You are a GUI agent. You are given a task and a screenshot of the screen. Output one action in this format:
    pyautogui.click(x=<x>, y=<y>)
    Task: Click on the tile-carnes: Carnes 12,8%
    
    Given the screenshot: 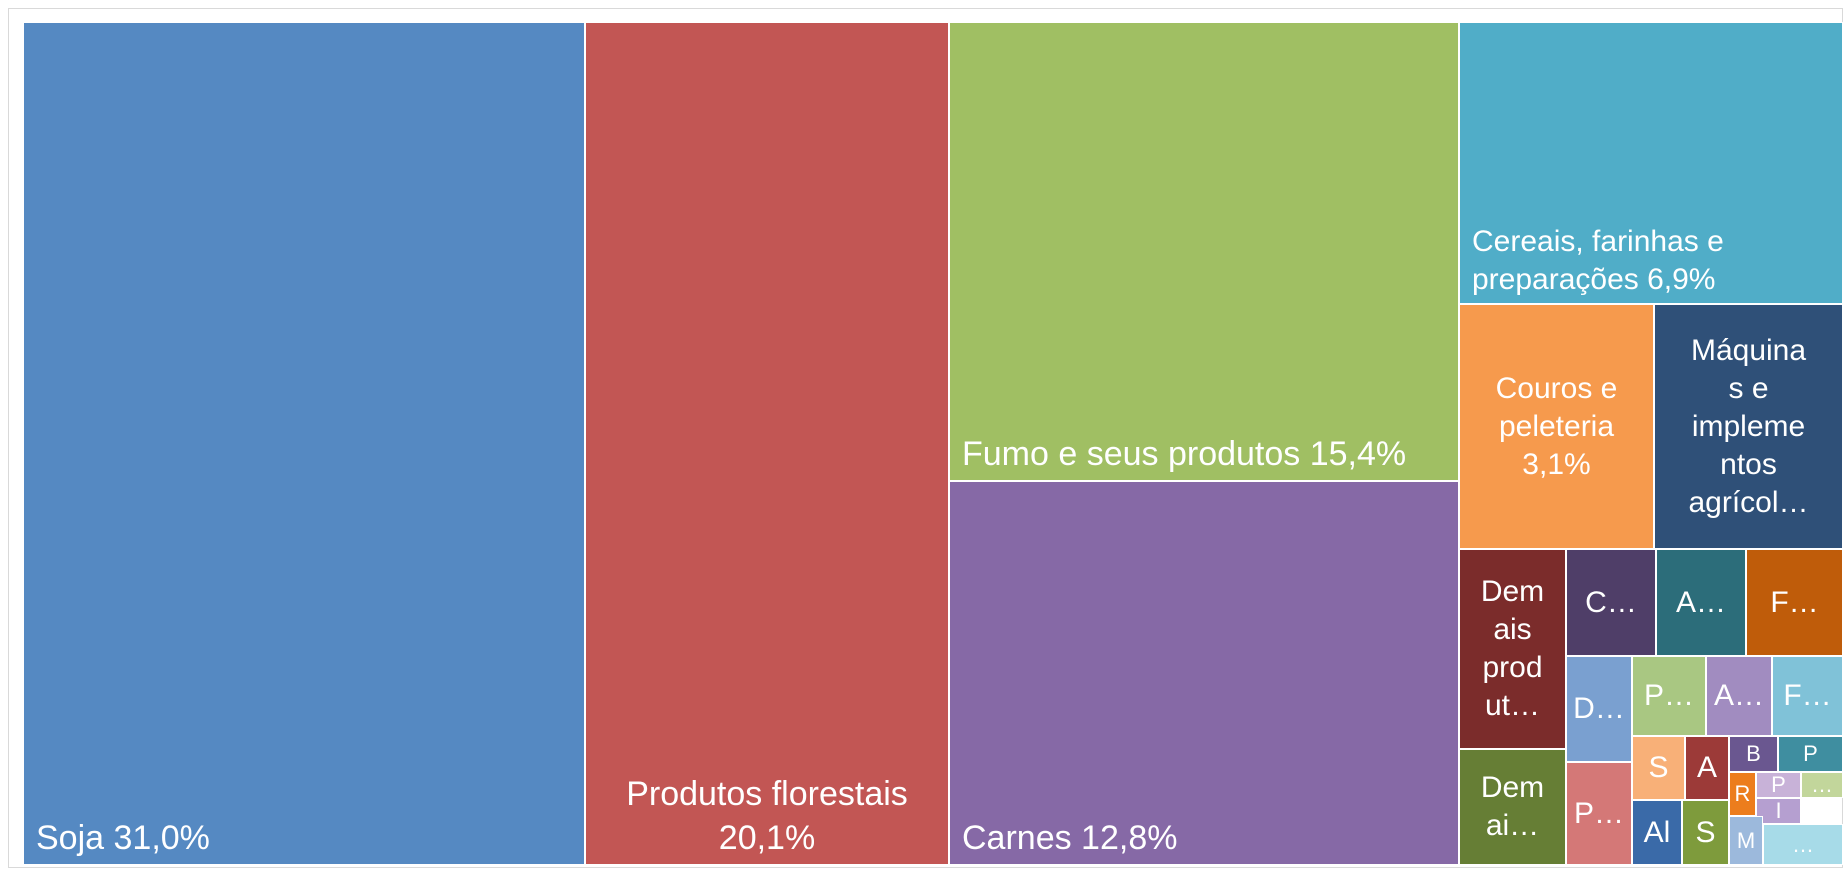 What is the action you would take?
    pyautogui.click(x=1204, y=673)
    